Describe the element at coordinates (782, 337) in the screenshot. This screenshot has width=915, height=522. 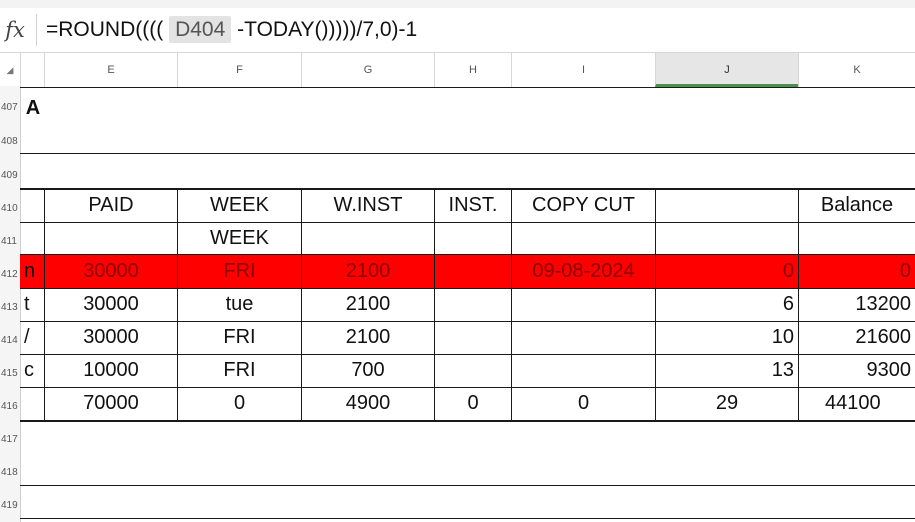
I see `row414-j: 10` at that location.